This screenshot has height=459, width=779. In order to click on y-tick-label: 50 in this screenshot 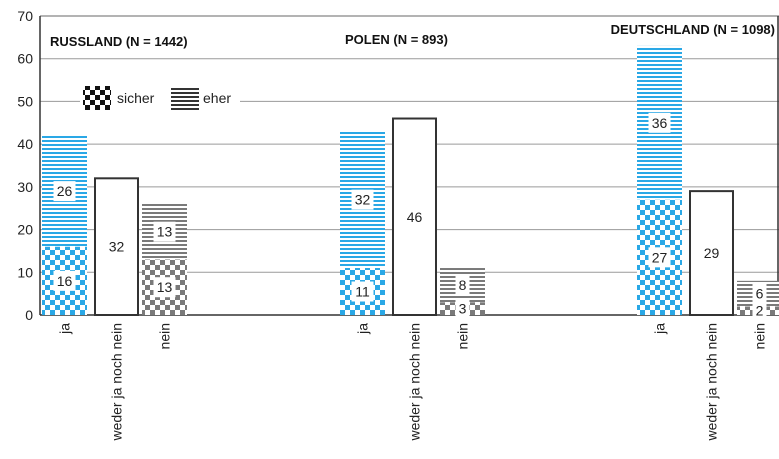, I will do `click(25, 101)`.